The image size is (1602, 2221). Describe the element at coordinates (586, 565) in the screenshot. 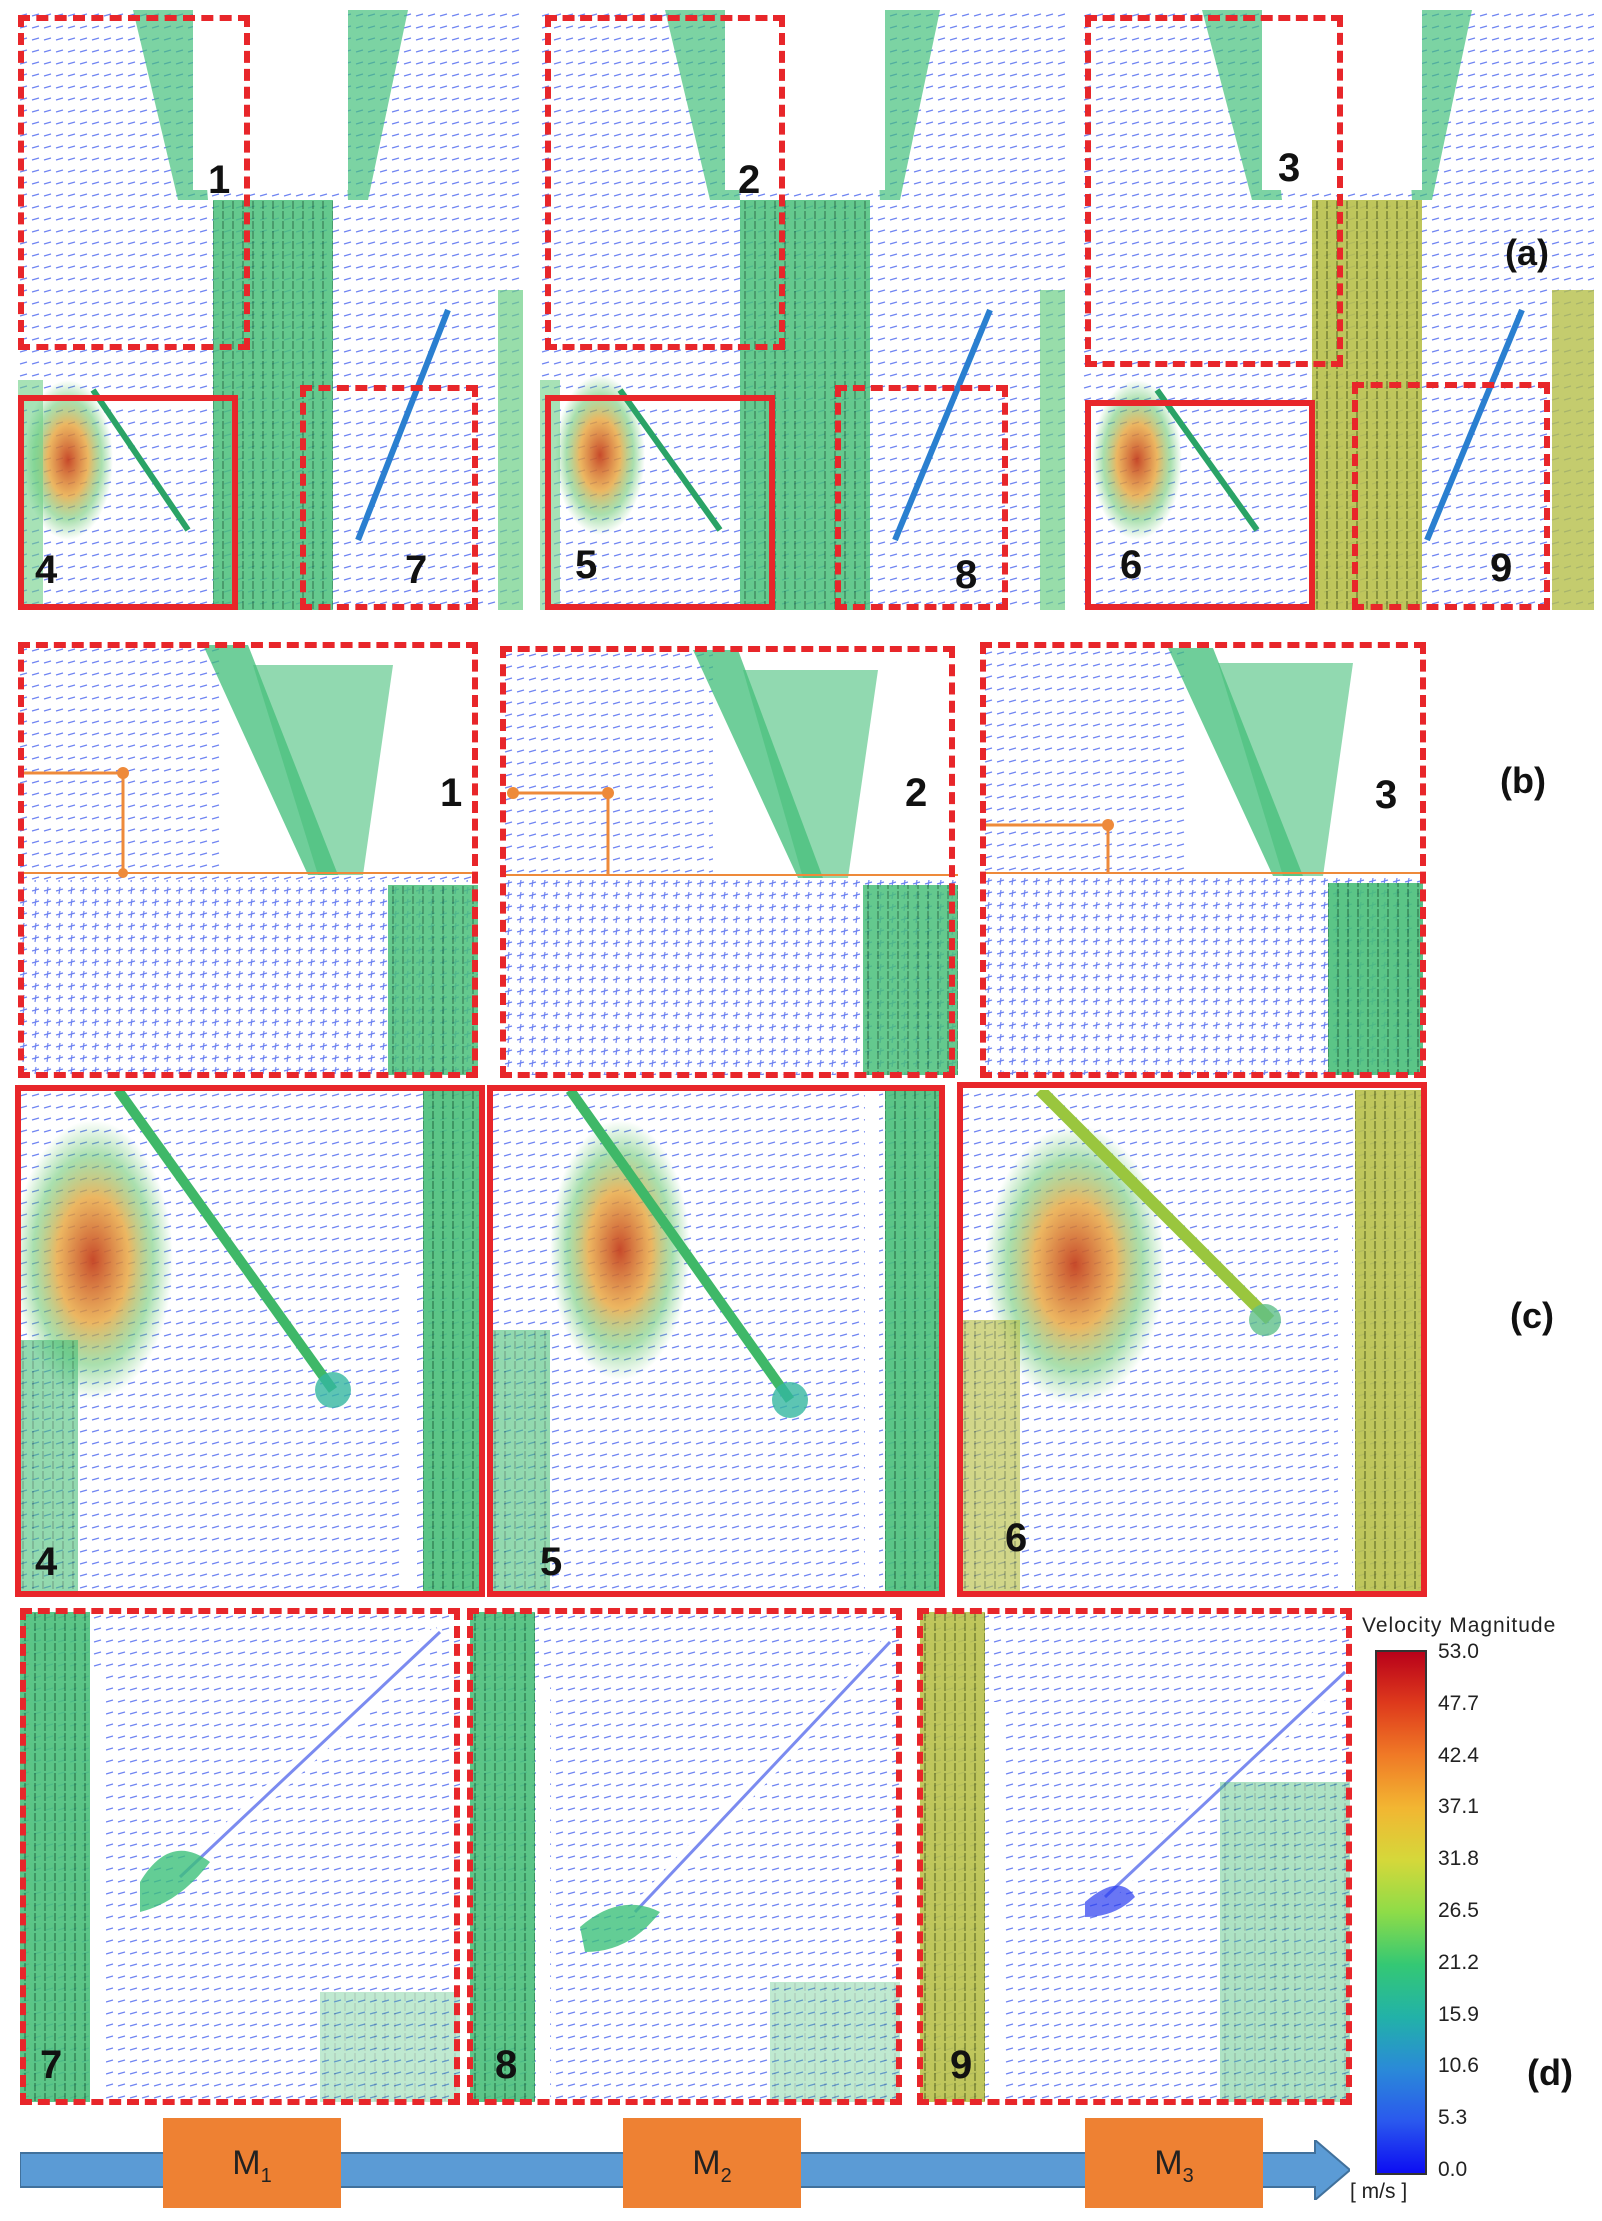

I see `a-region-number: 5` at that location.